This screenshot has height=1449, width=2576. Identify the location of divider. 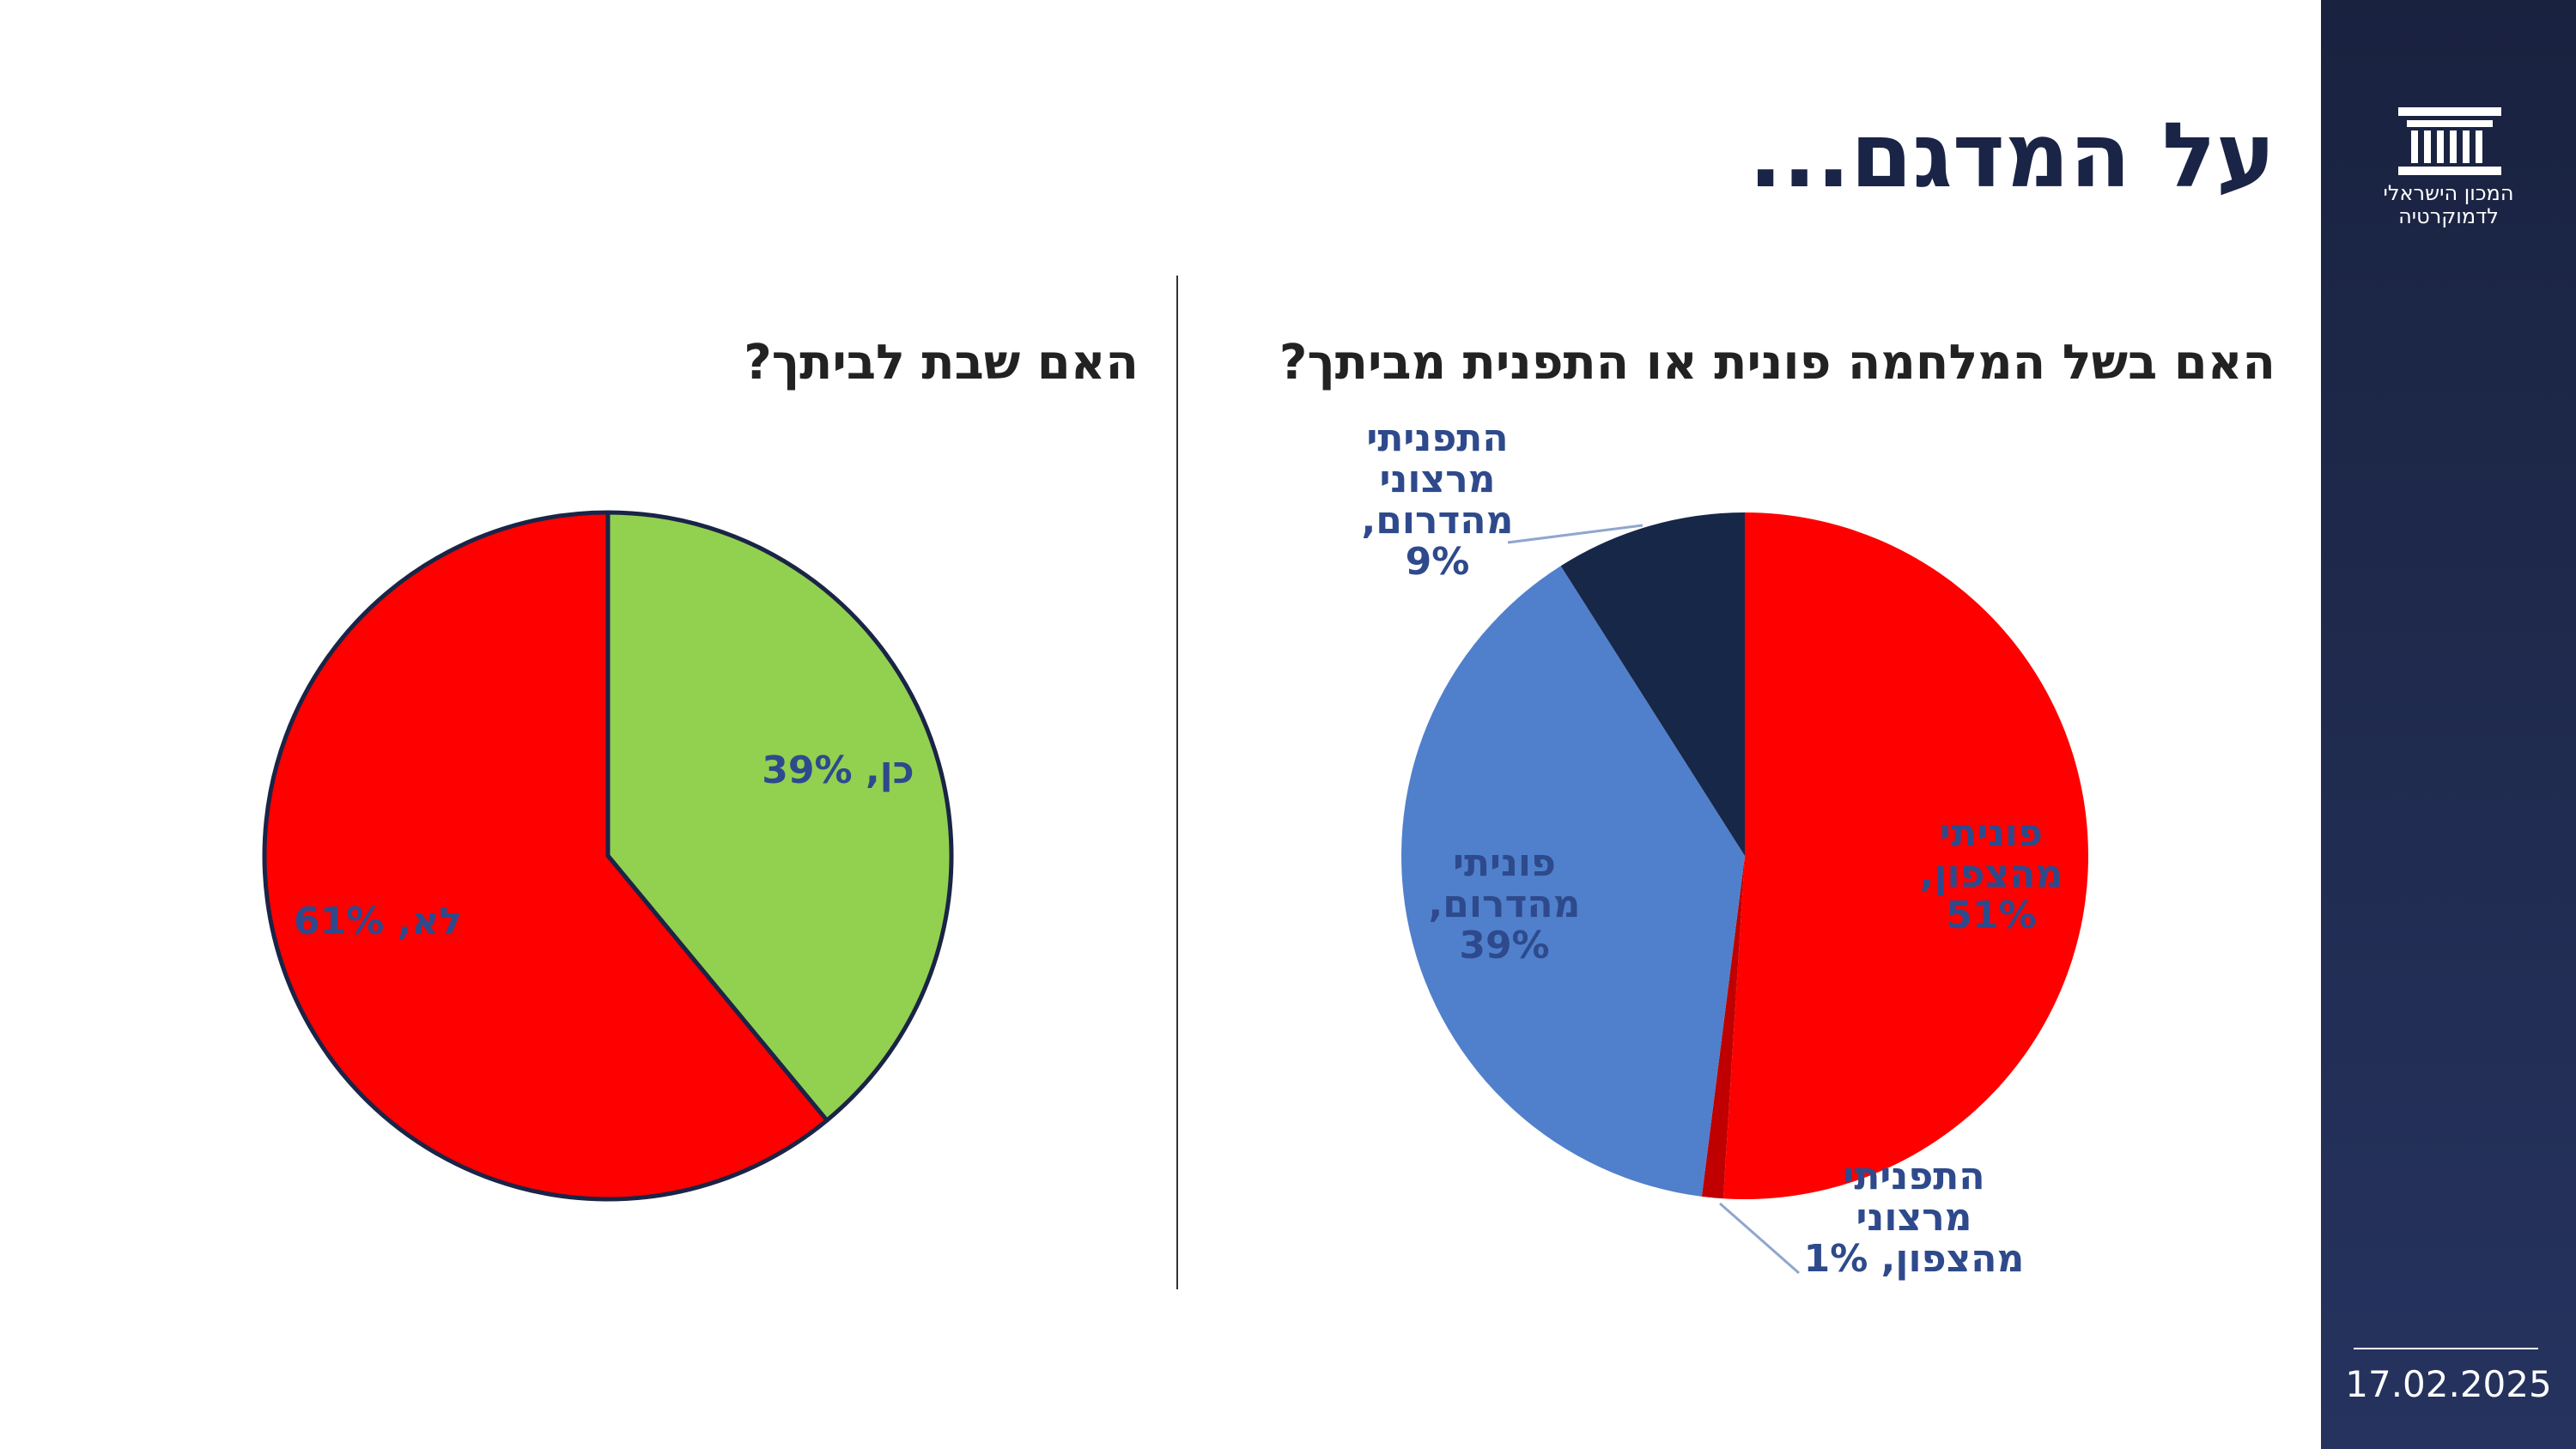
(1177, 782).